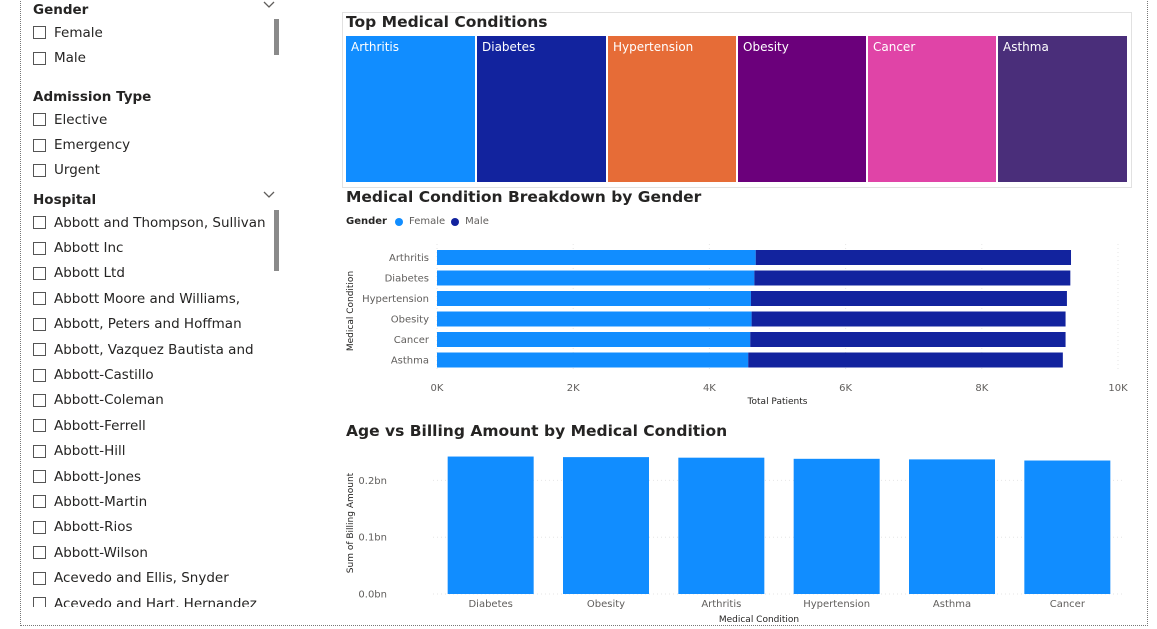 This screenshot has width=1157, height=629. Describe the element at coordinates (158, 32) in the screenshot. I see `slicer-option: Female` at that location.